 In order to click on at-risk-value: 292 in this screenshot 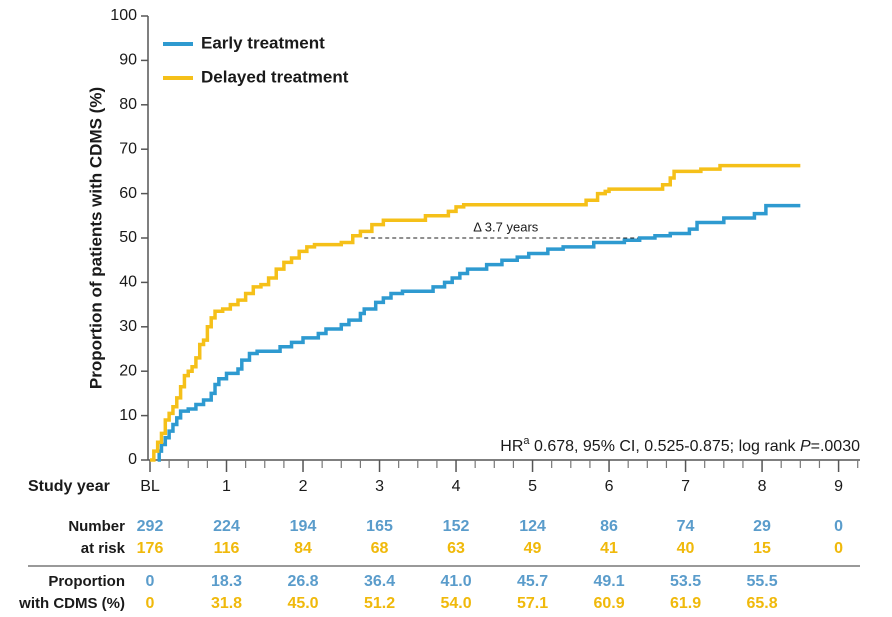, I will do `click(150, 526)`.